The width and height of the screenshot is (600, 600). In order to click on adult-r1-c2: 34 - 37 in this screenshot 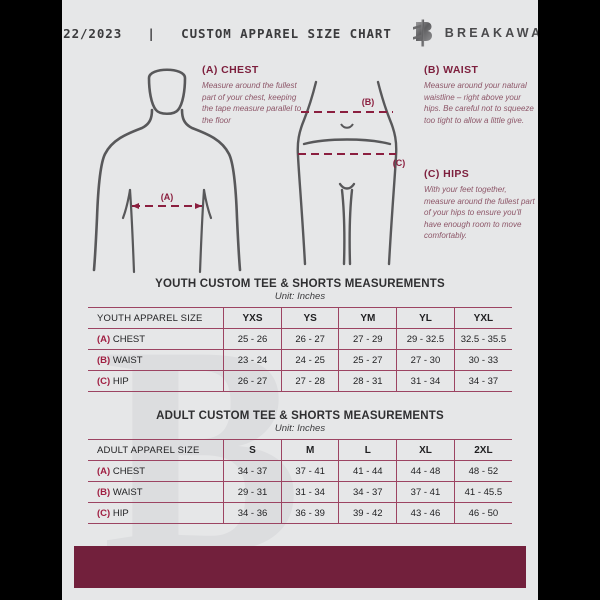, I will do `click(368, 492)`.